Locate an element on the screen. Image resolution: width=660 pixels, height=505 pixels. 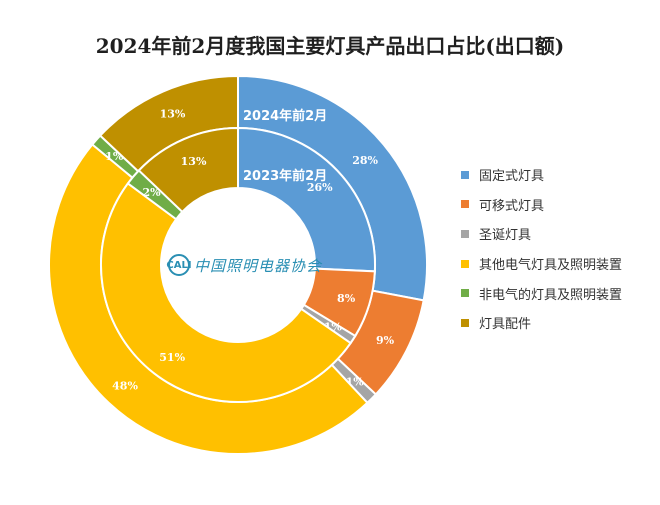
legend: 固定式灯具可移式灯具圣诞灯具其他电气灯具及照明装置 非电气的灯具及照明装置 灯具配件 is located at coordinates (541, 249).